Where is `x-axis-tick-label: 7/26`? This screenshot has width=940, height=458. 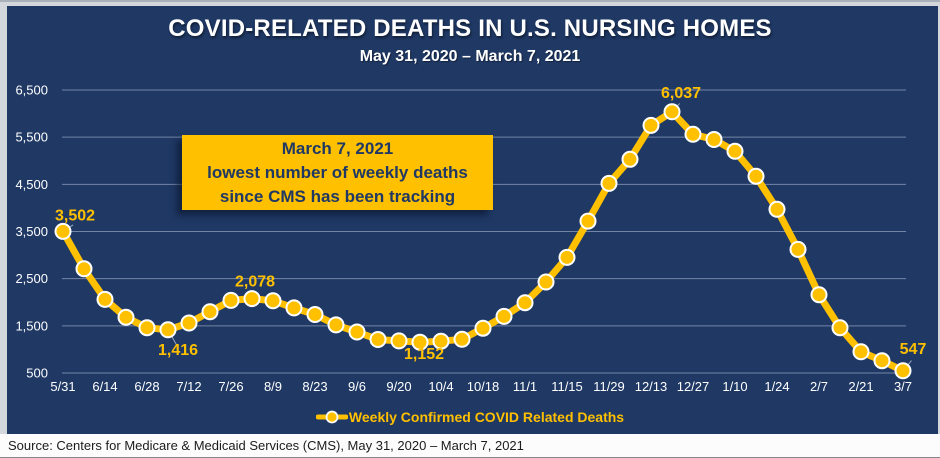 x-axis-tick-label: 7/26 is located at coordinates (230, 386).